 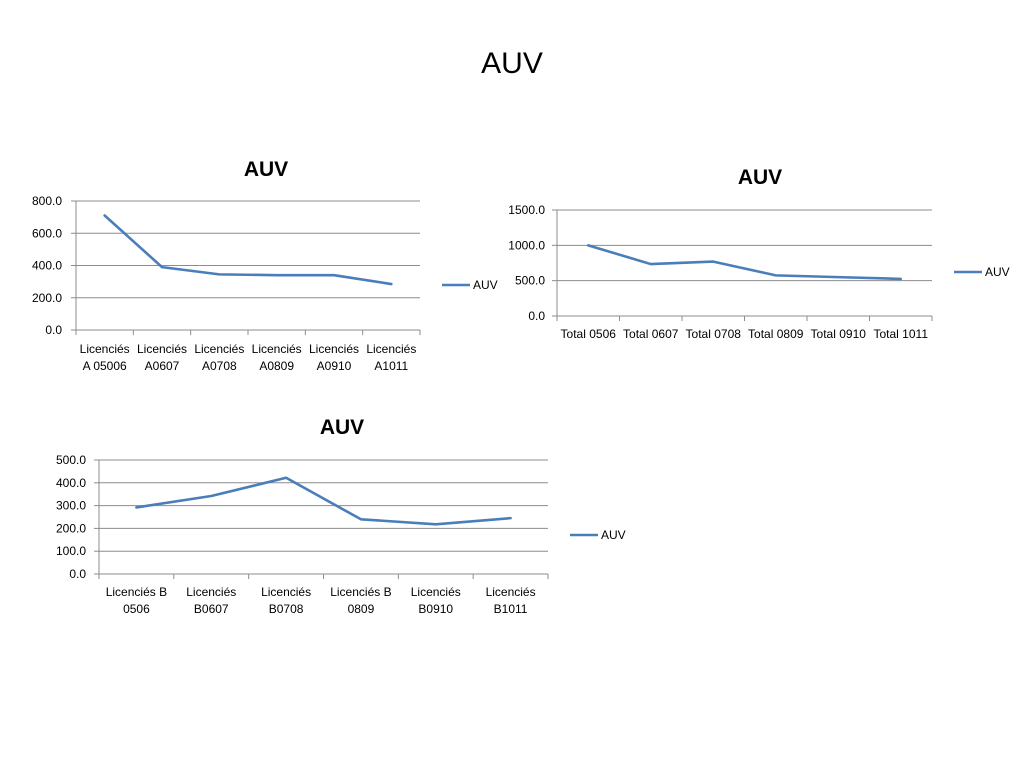 What do you see at coordinates (219, 366) in the screenshot?
I see `x-tick-label-line: A0708` at bounding box center [219, 366].